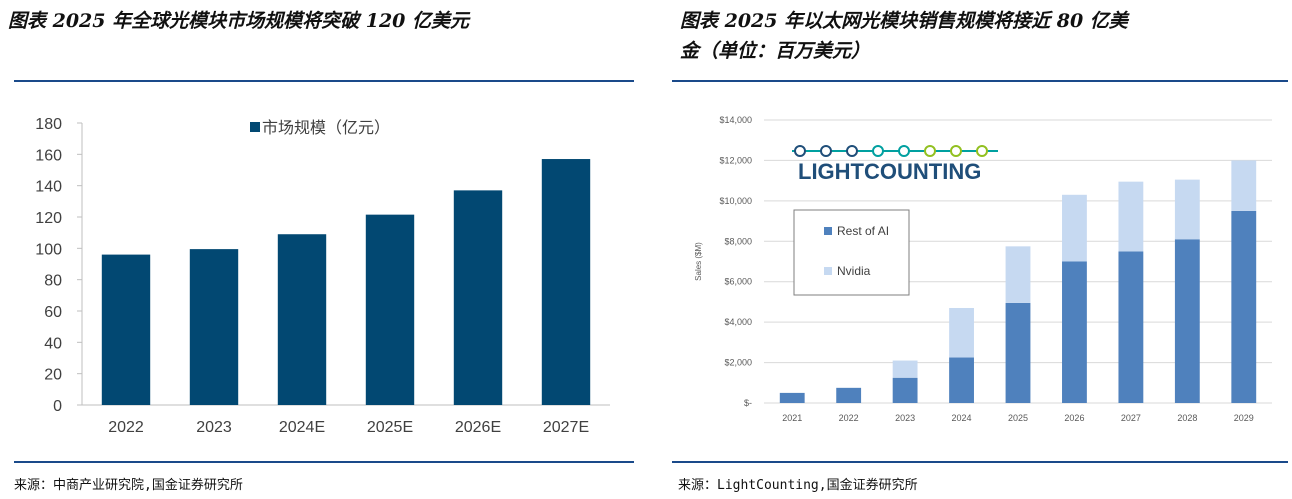  What do you see at coordinates (735, 160) in the screenshot?
I see `y-tick-label: $12,000` at bounding box center [735, 160].